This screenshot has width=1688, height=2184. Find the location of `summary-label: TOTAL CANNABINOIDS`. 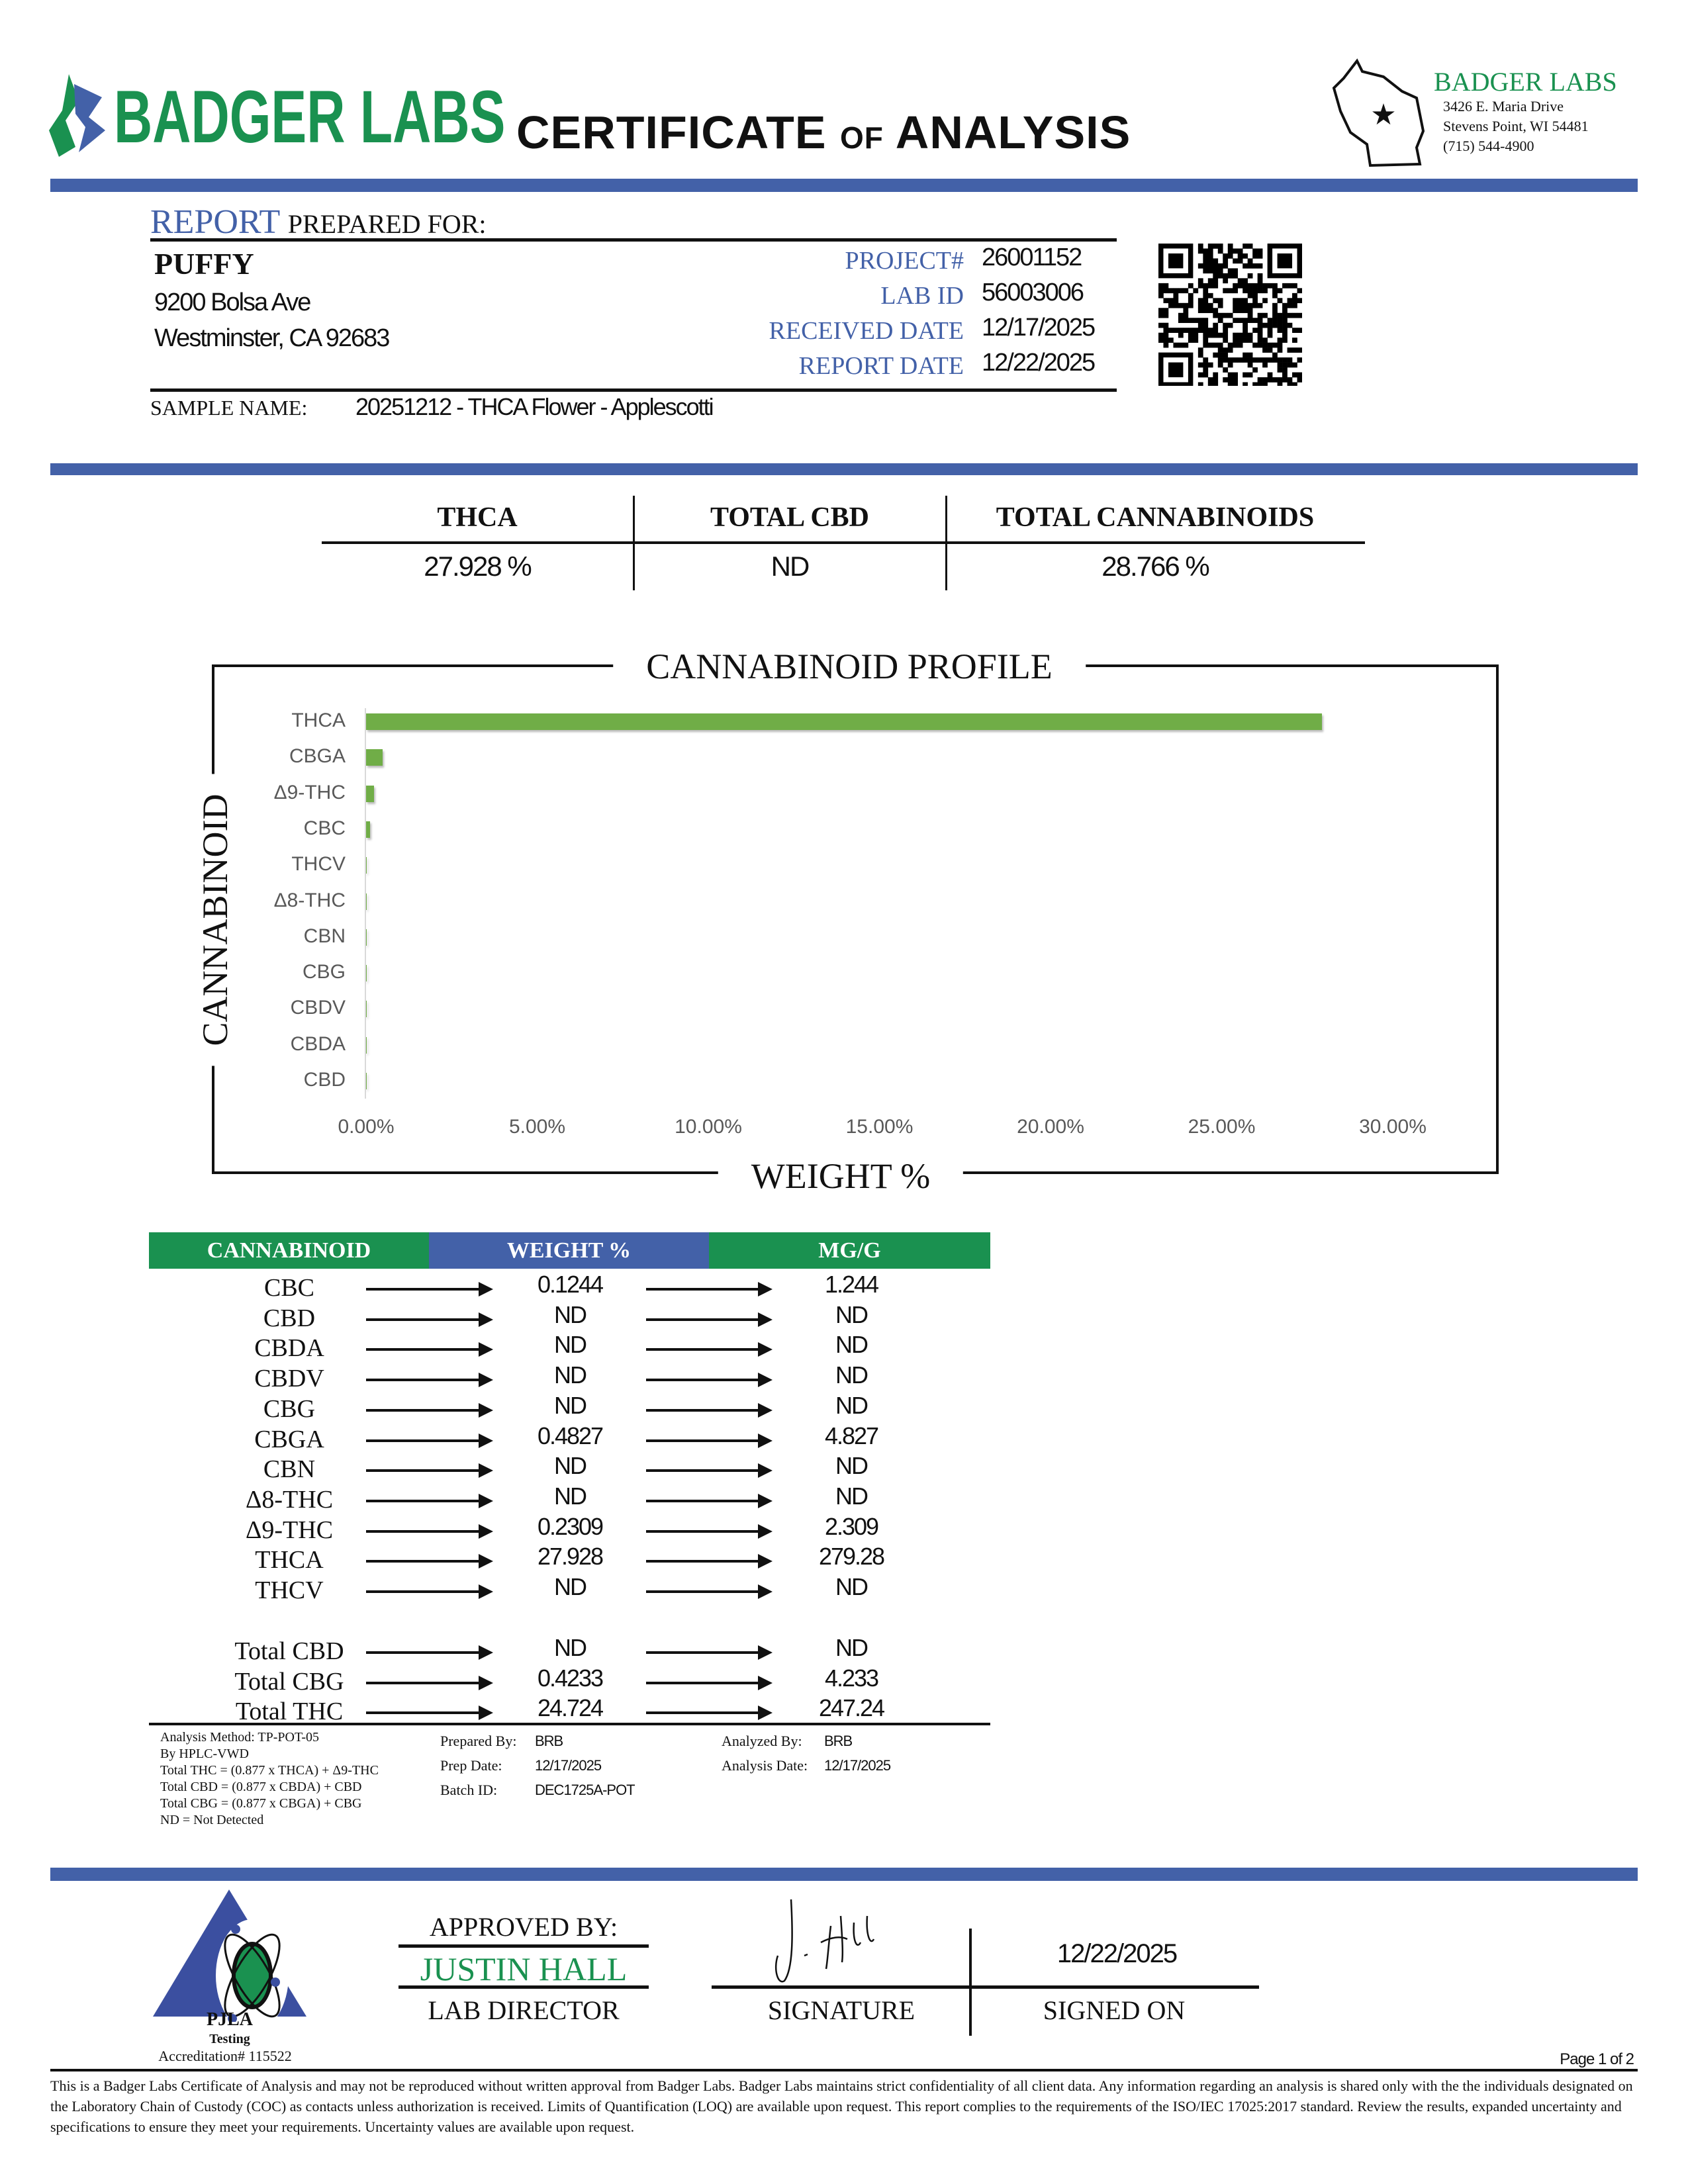

summary-label: TOTAL CANNABINOIDS is located at coordinates (1155, 517).